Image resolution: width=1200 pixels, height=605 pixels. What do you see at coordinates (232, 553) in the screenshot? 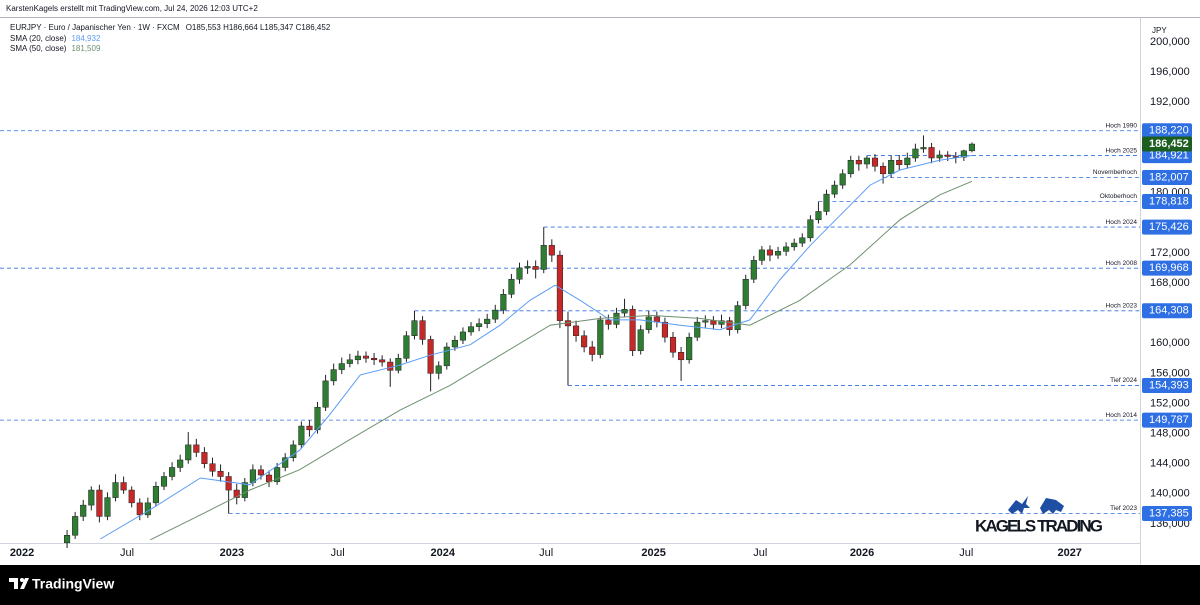
I see `x-tick-label: 2023` at bounding box center [232, 553].